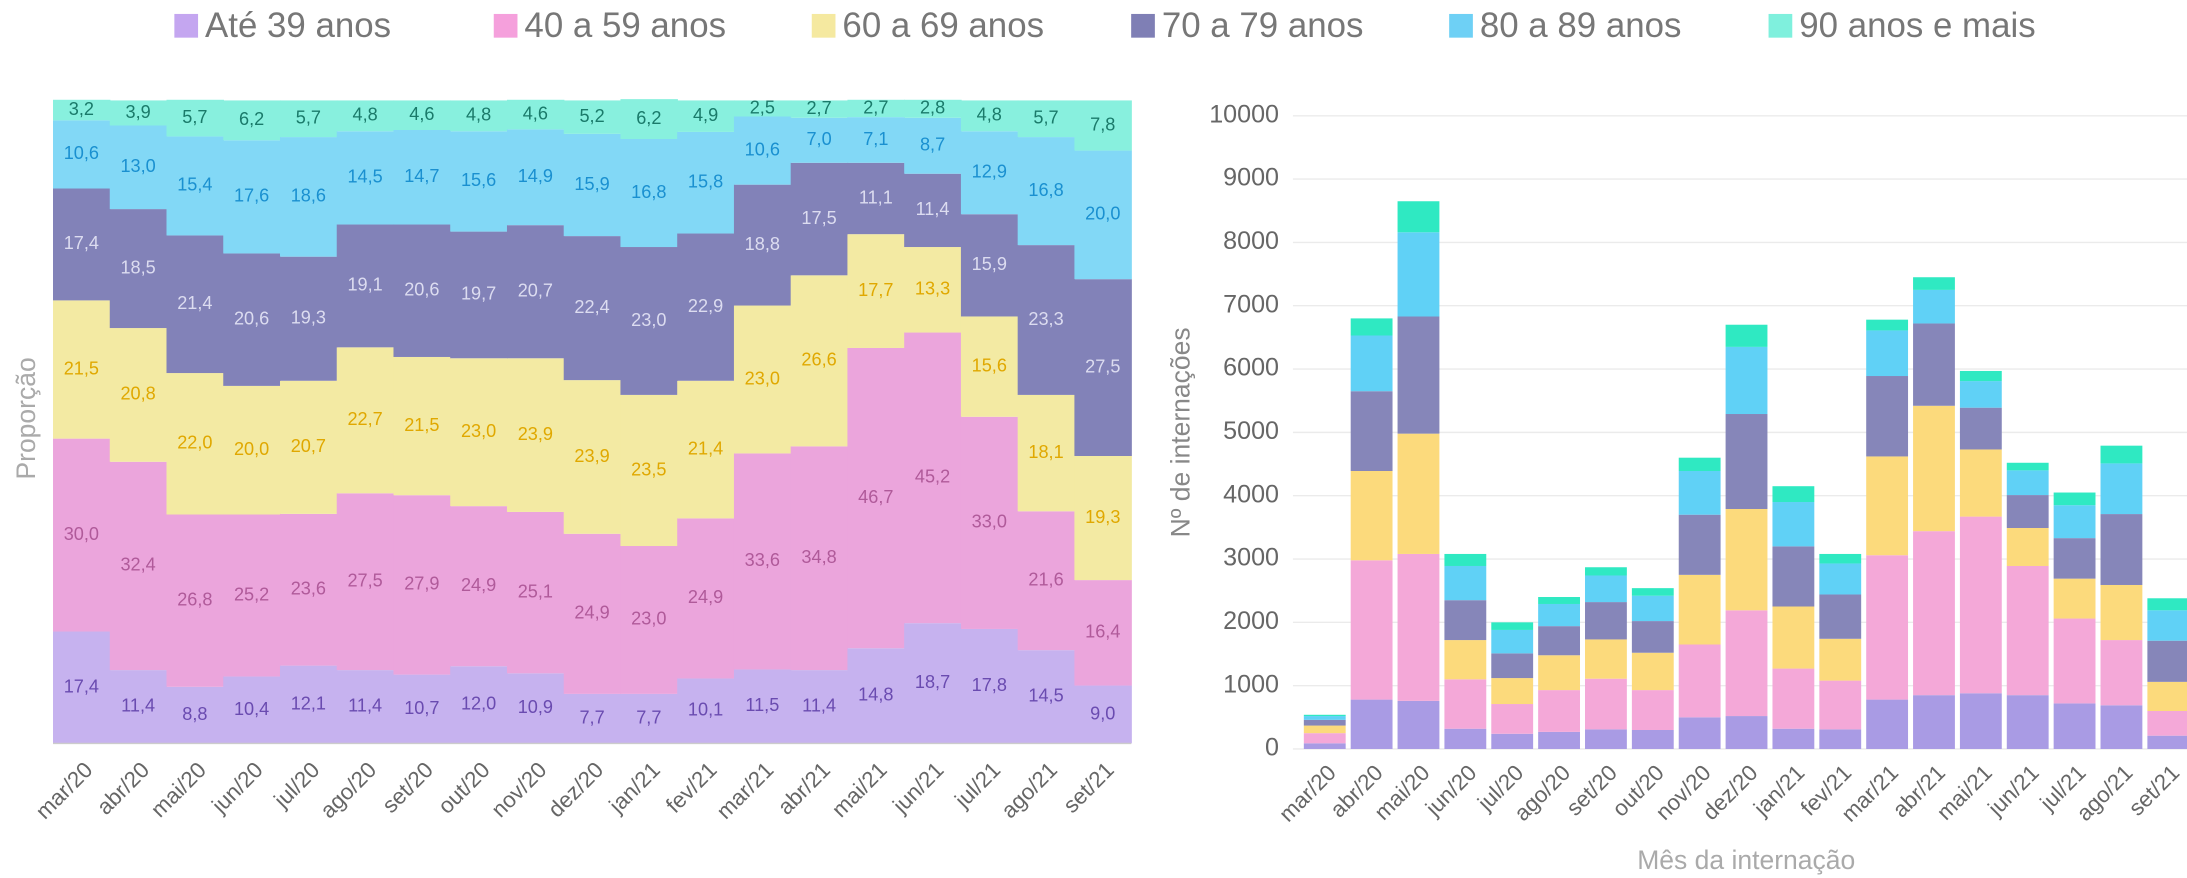 This screenshot has width=2187, height=878. Describe the element at coordinates (1045, 452) in the screenshot. I see `data-label: 18,1` at that location.